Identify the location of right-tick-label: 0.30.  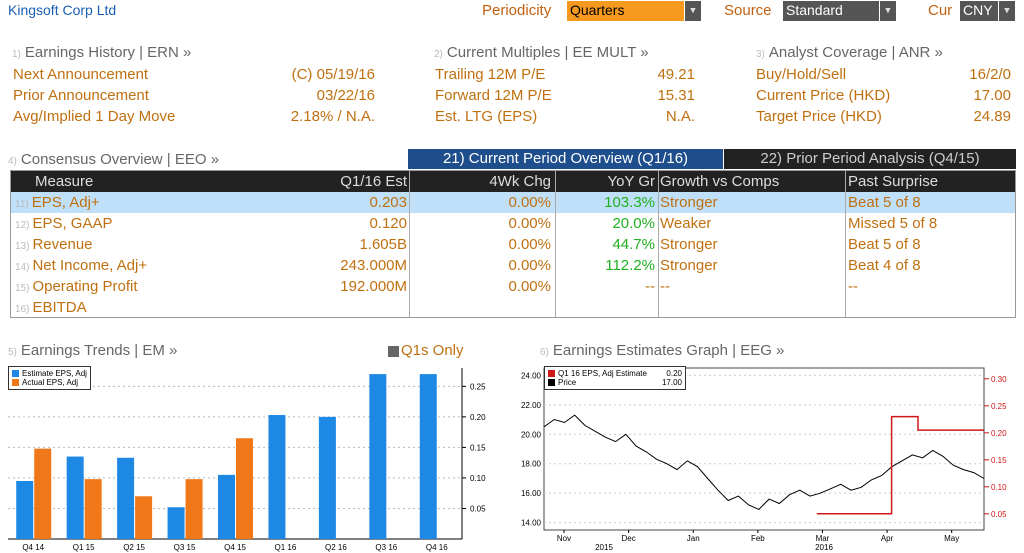
(999, 379).